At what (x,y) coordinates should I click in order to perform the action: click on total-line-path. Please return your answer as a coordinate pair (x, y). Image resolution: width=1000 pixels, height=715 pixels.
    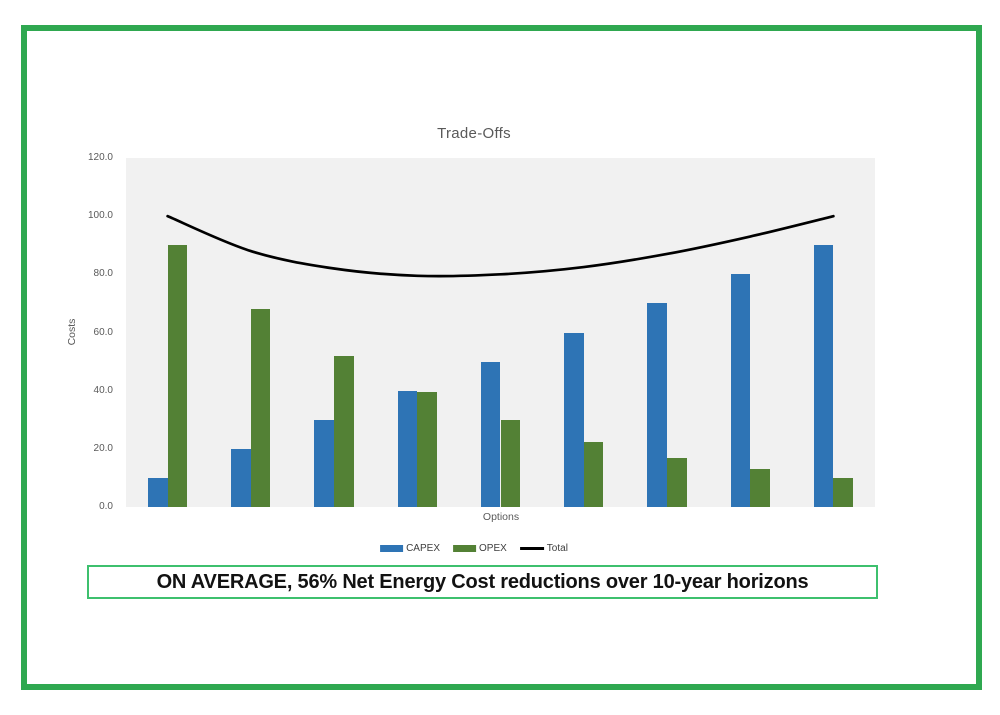
    Looking at the image, I should click on (500, 246).